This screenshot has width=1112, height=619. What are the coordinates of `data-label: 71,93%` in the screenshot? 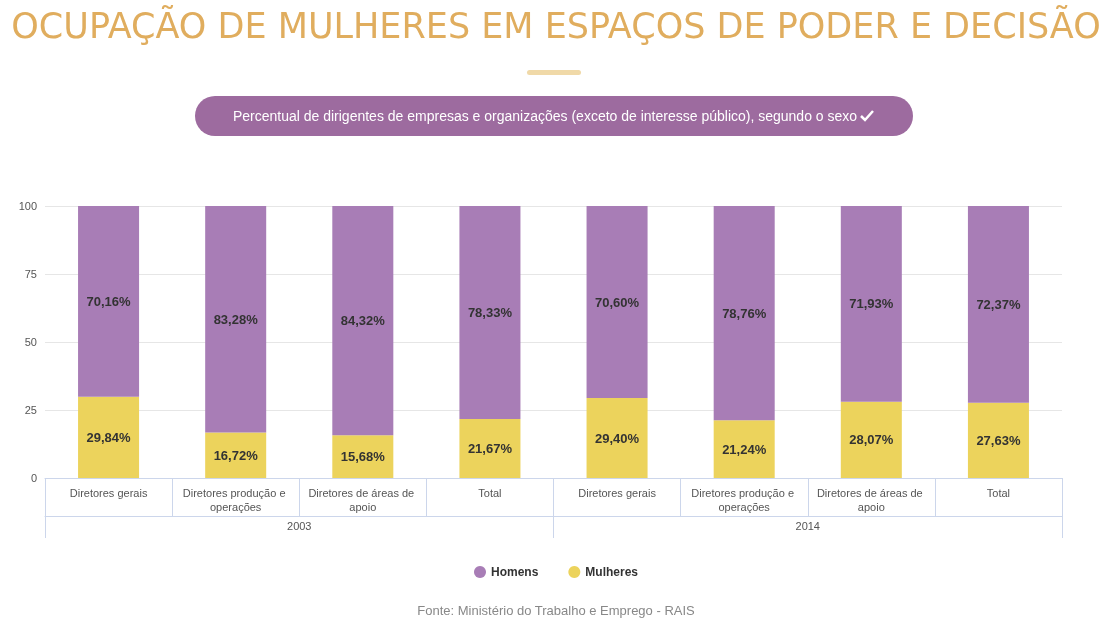 It's located at (871, 304).